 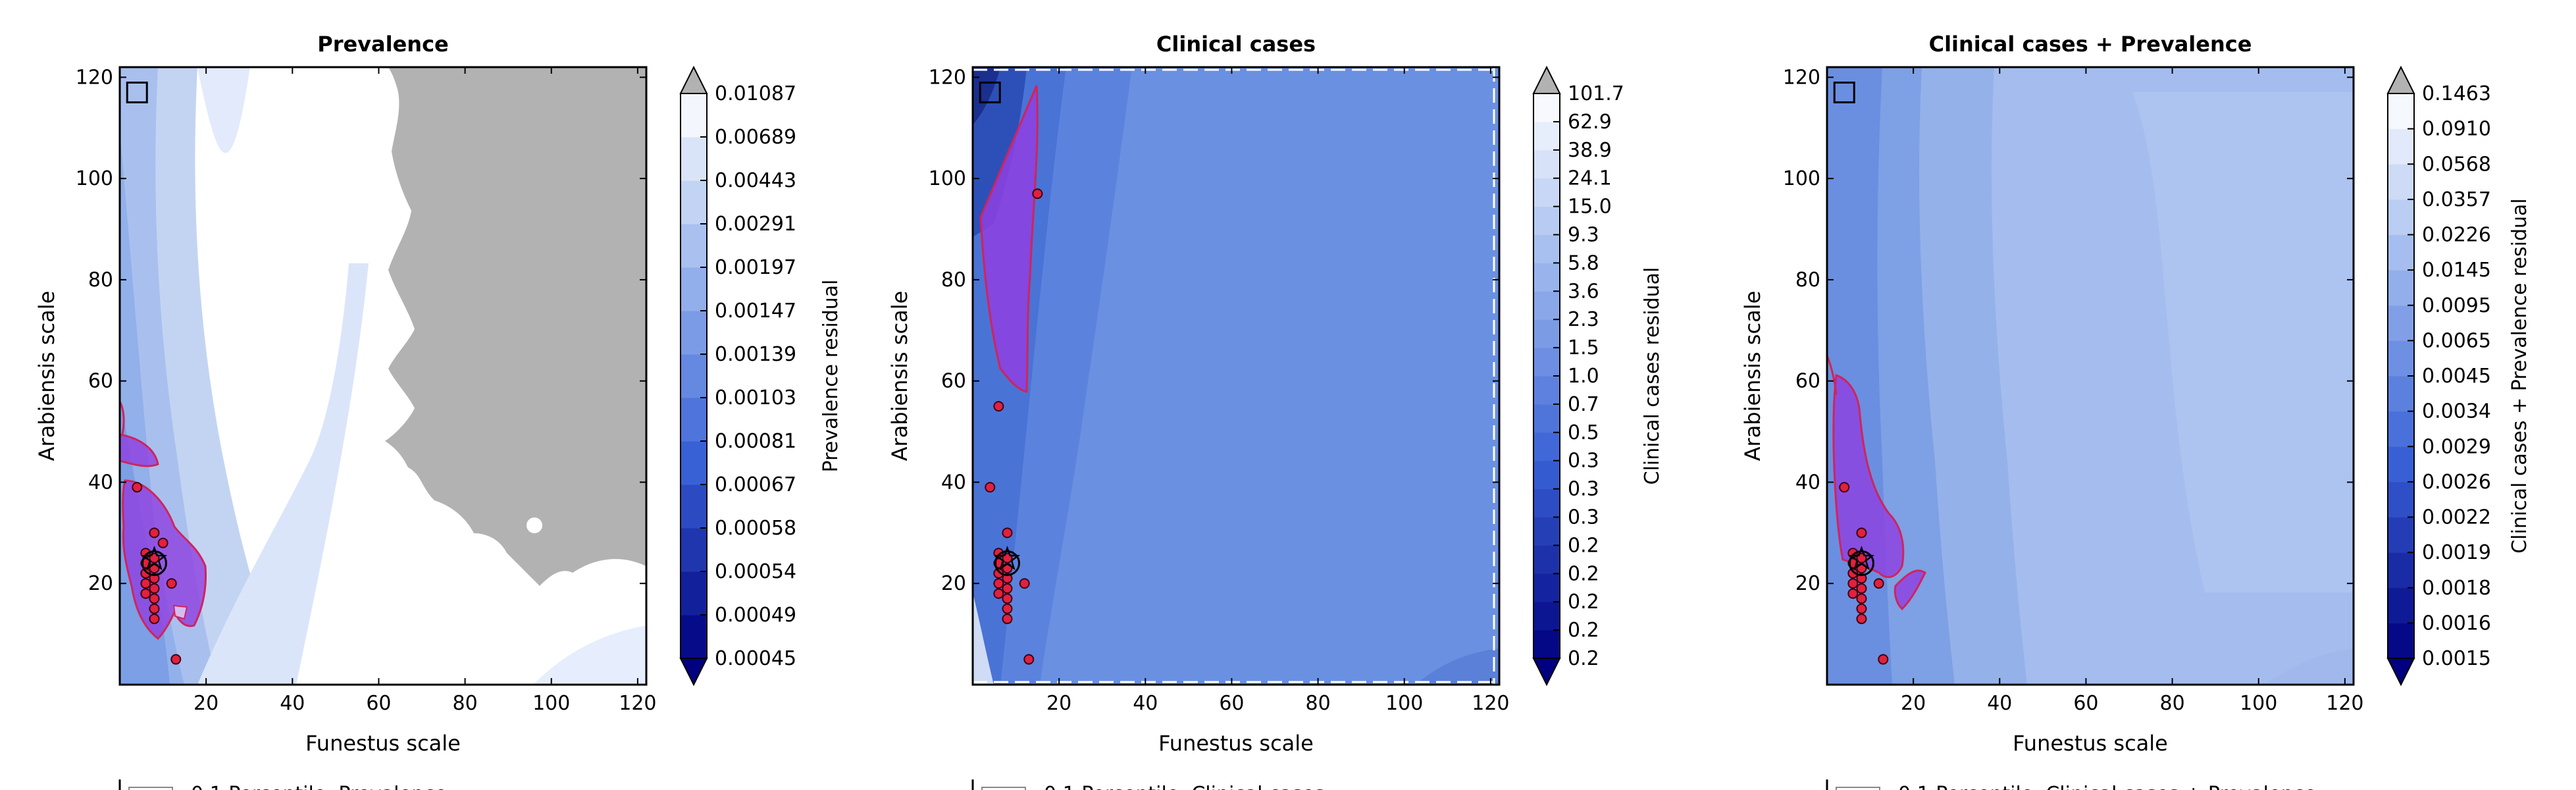 I want to click on colorbar-tick-label: 15.0, so click(x=1590, y=207).